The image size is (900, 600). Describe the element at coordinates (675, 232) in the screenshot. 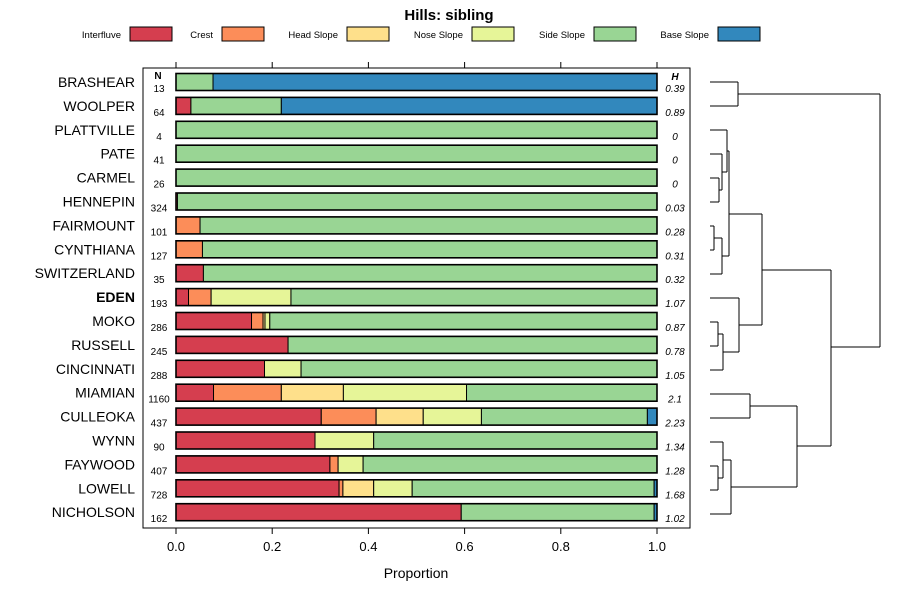

I see `row-h-value: 0.28` at that location.